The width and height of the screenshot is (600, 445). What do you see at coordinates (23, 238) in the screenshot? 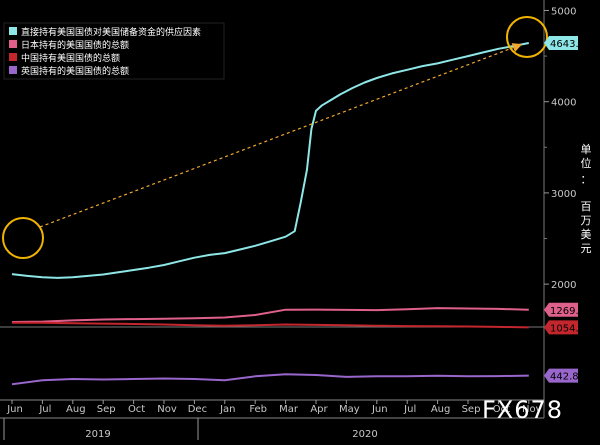
I see `start-highlight-circle` at bounding box center [23, 238].